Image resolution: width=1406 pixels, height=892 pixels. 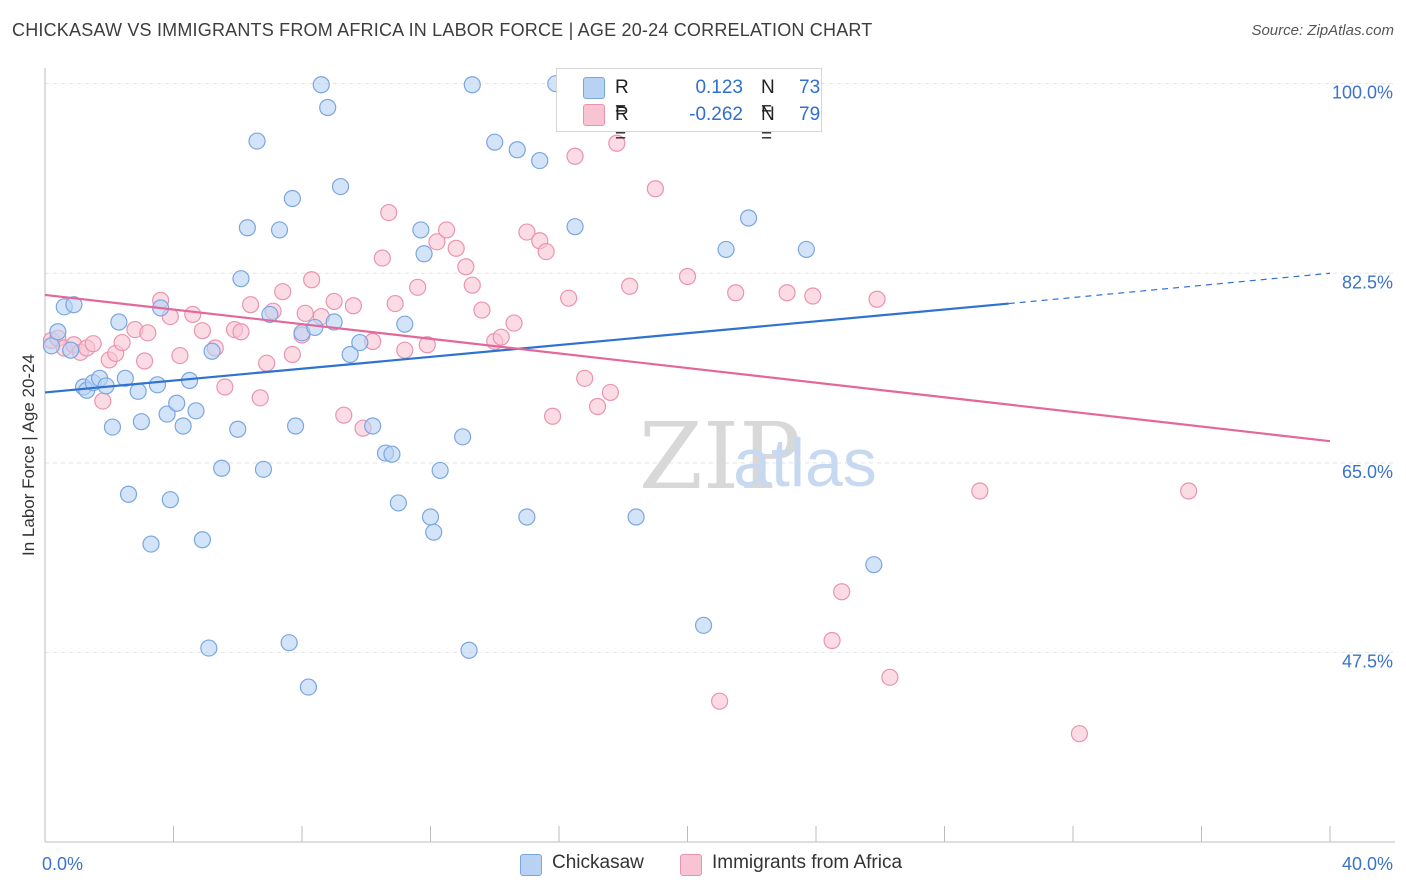 What do you see at coordinates (1367, 864) in the screenshot?
I see `x-tick-label-max: 40.0%` at bounding box center [1367, 864].